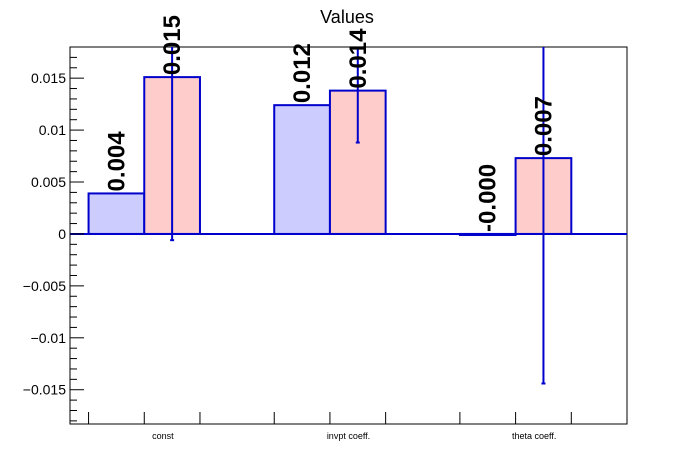 Image resolution: width=696 pixels, height=472 pixels. I want to click on x-category-label-2: theta coeff., so click(534, 436).